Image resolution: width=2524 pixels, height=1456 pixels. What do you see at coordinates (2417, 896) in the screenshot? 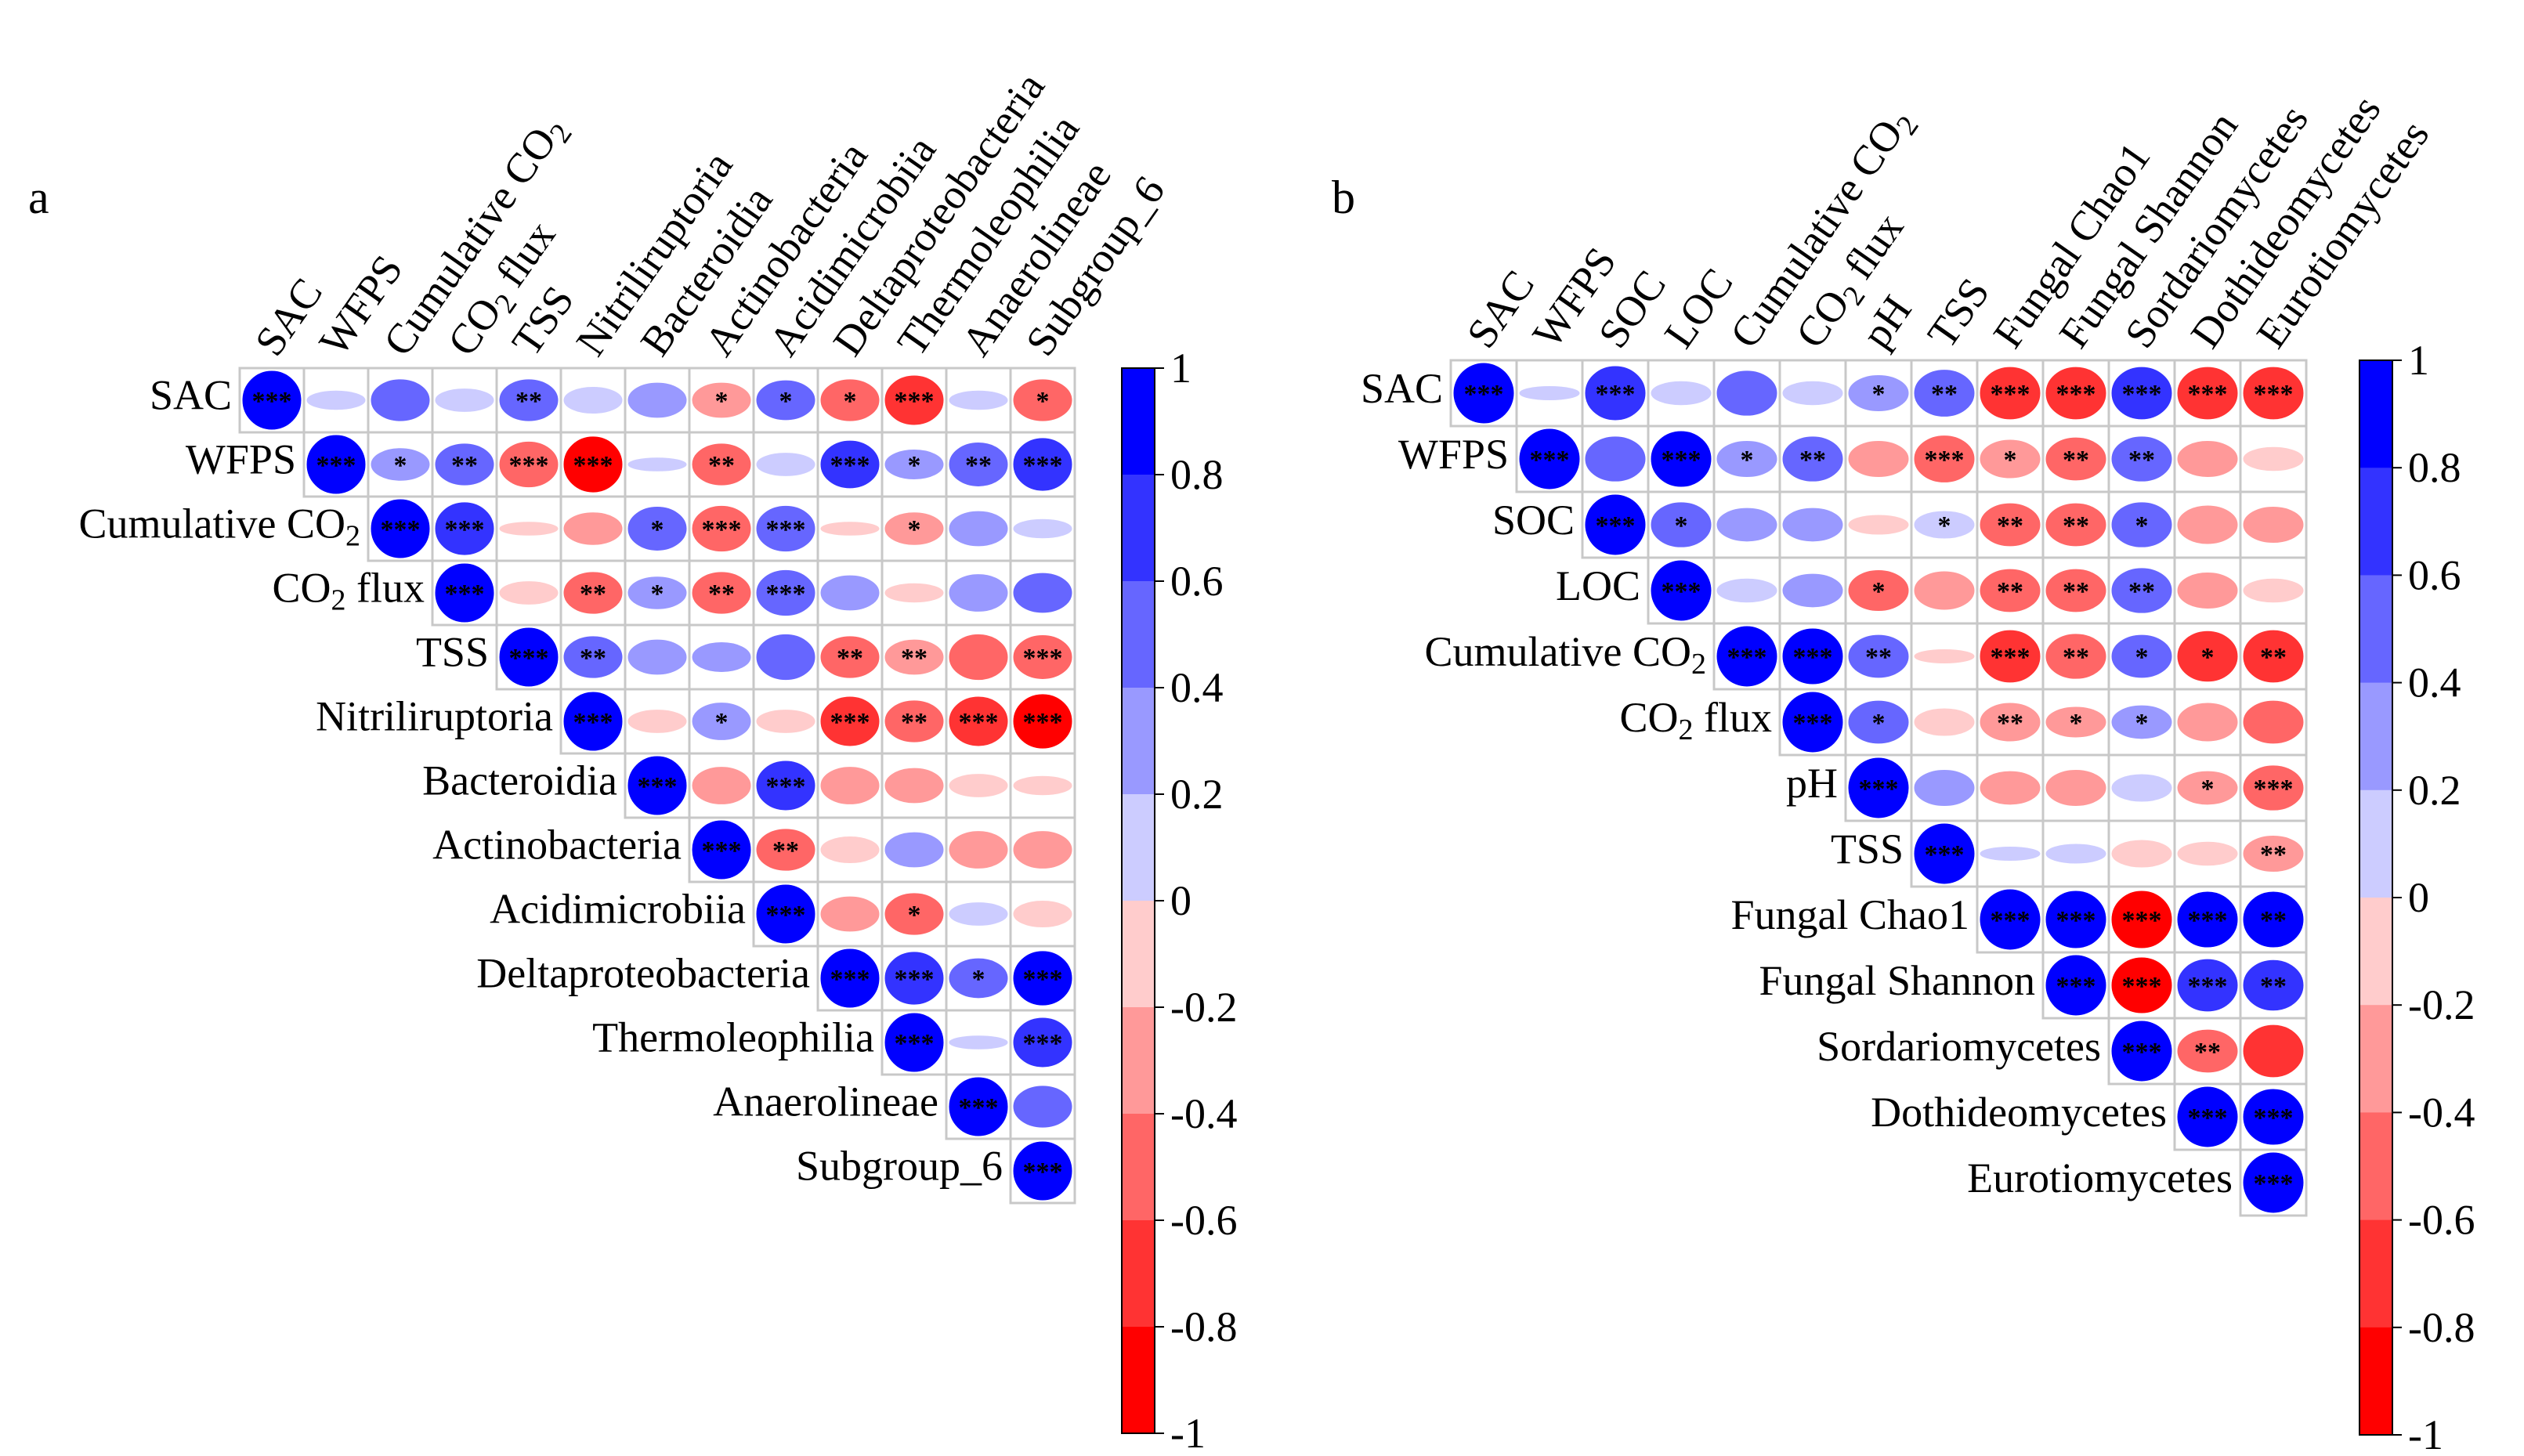
I see `color-bar: 1 0.8 0.6 0.4 0.2 0 -0.2 -0.4 -0.6 -0.8 -1` at bounding box center [2417, 896].